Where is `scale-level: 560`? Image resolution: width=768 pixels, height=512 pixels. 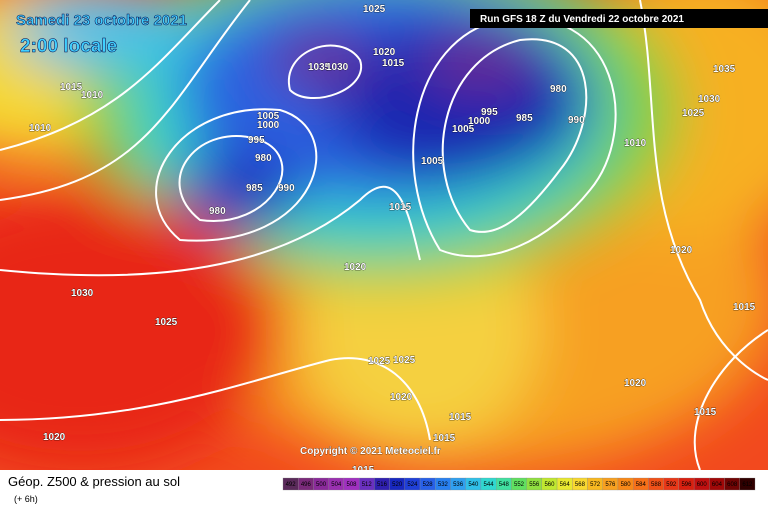
scale-level: 560 is located at coordinates (549, 485).